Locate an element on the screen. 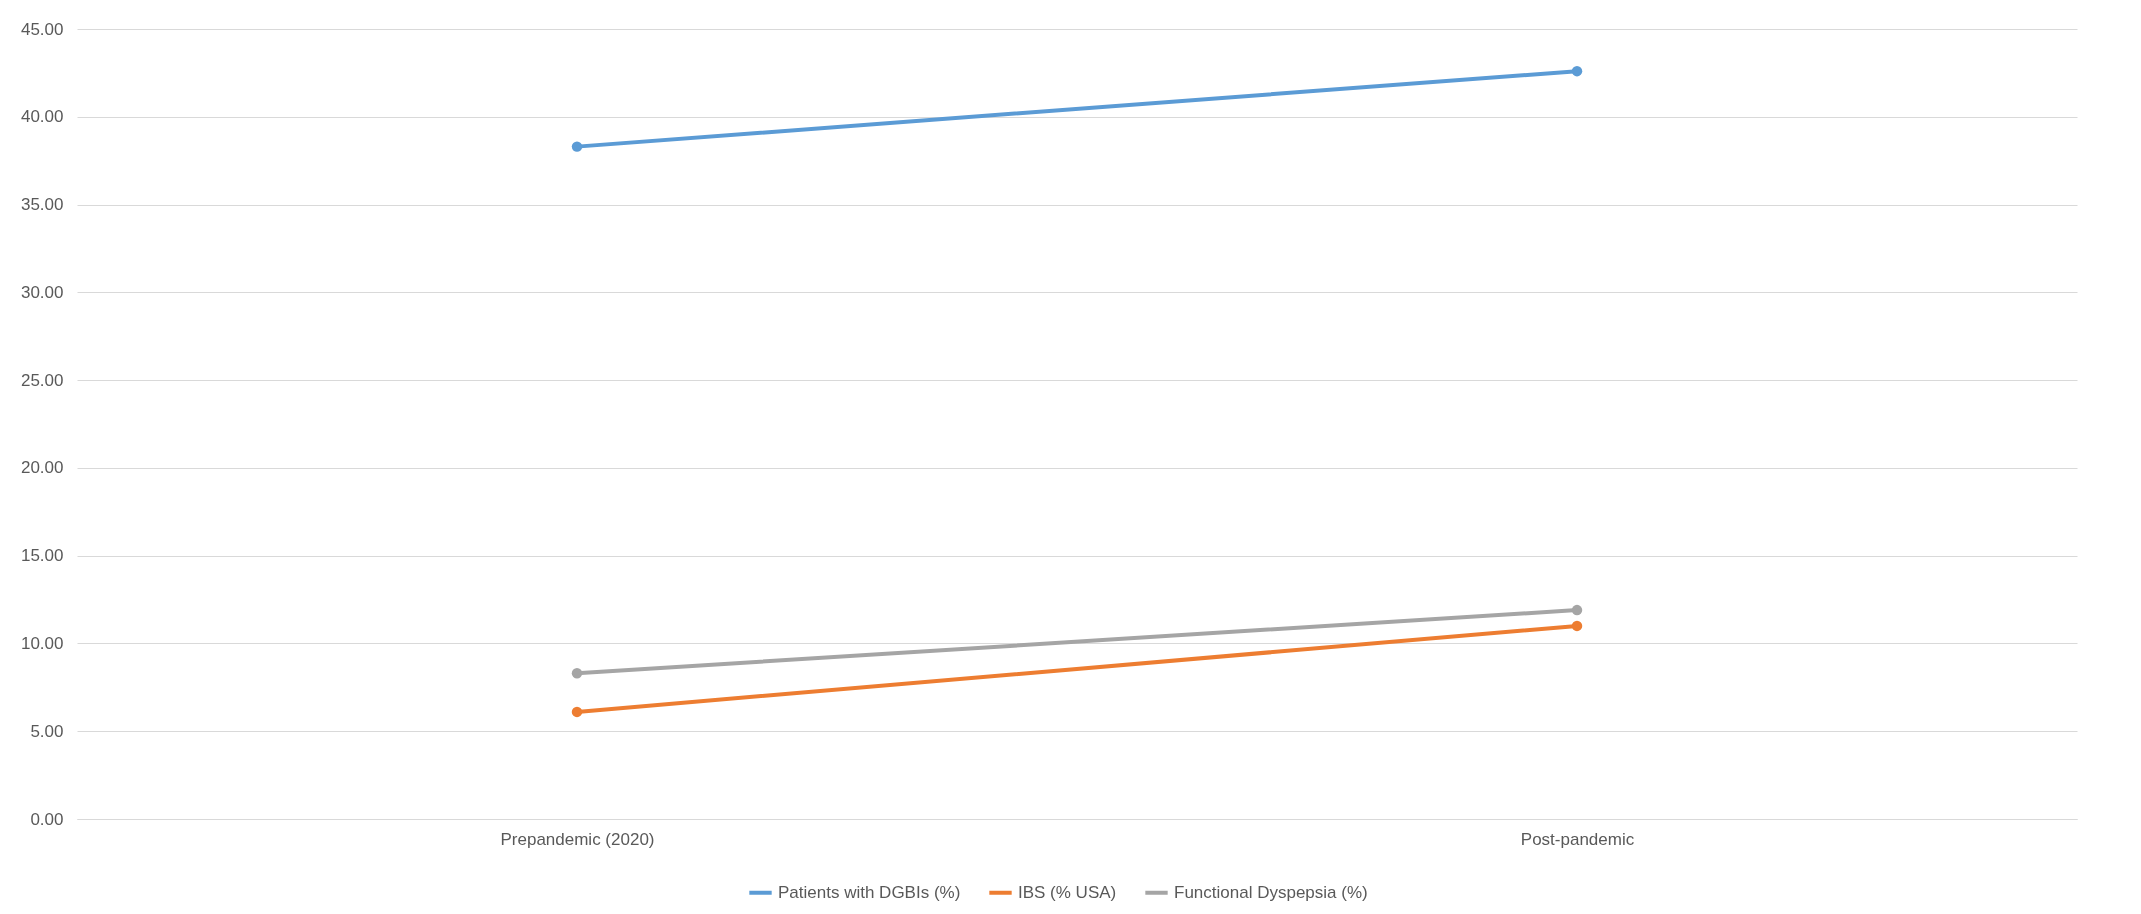 The height and width of the screenshot is (914, 2141). y-tick-label: 35.00 is located at coordinates (42, 205).